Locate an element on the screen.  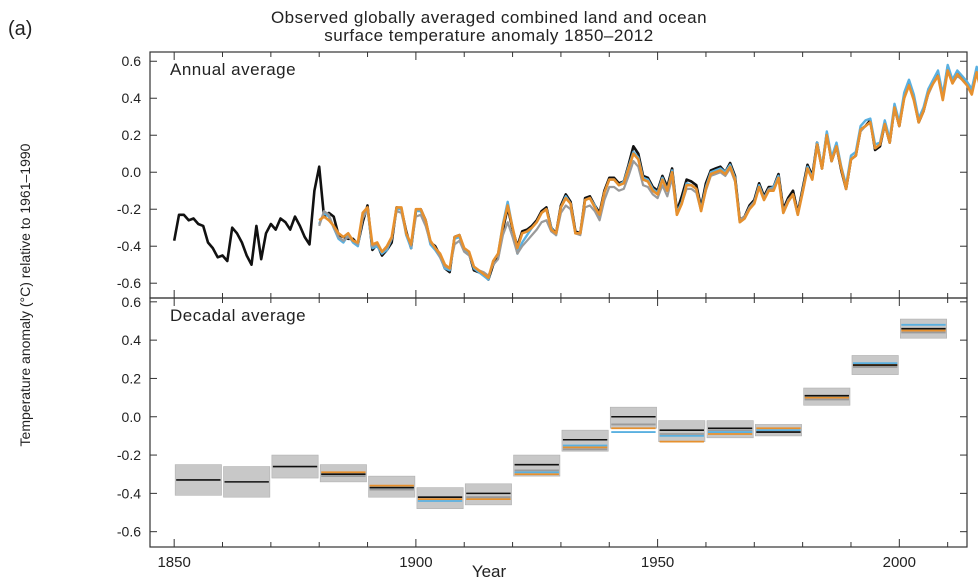
panel-title: Decadal average is located at coordinates (238, 315).